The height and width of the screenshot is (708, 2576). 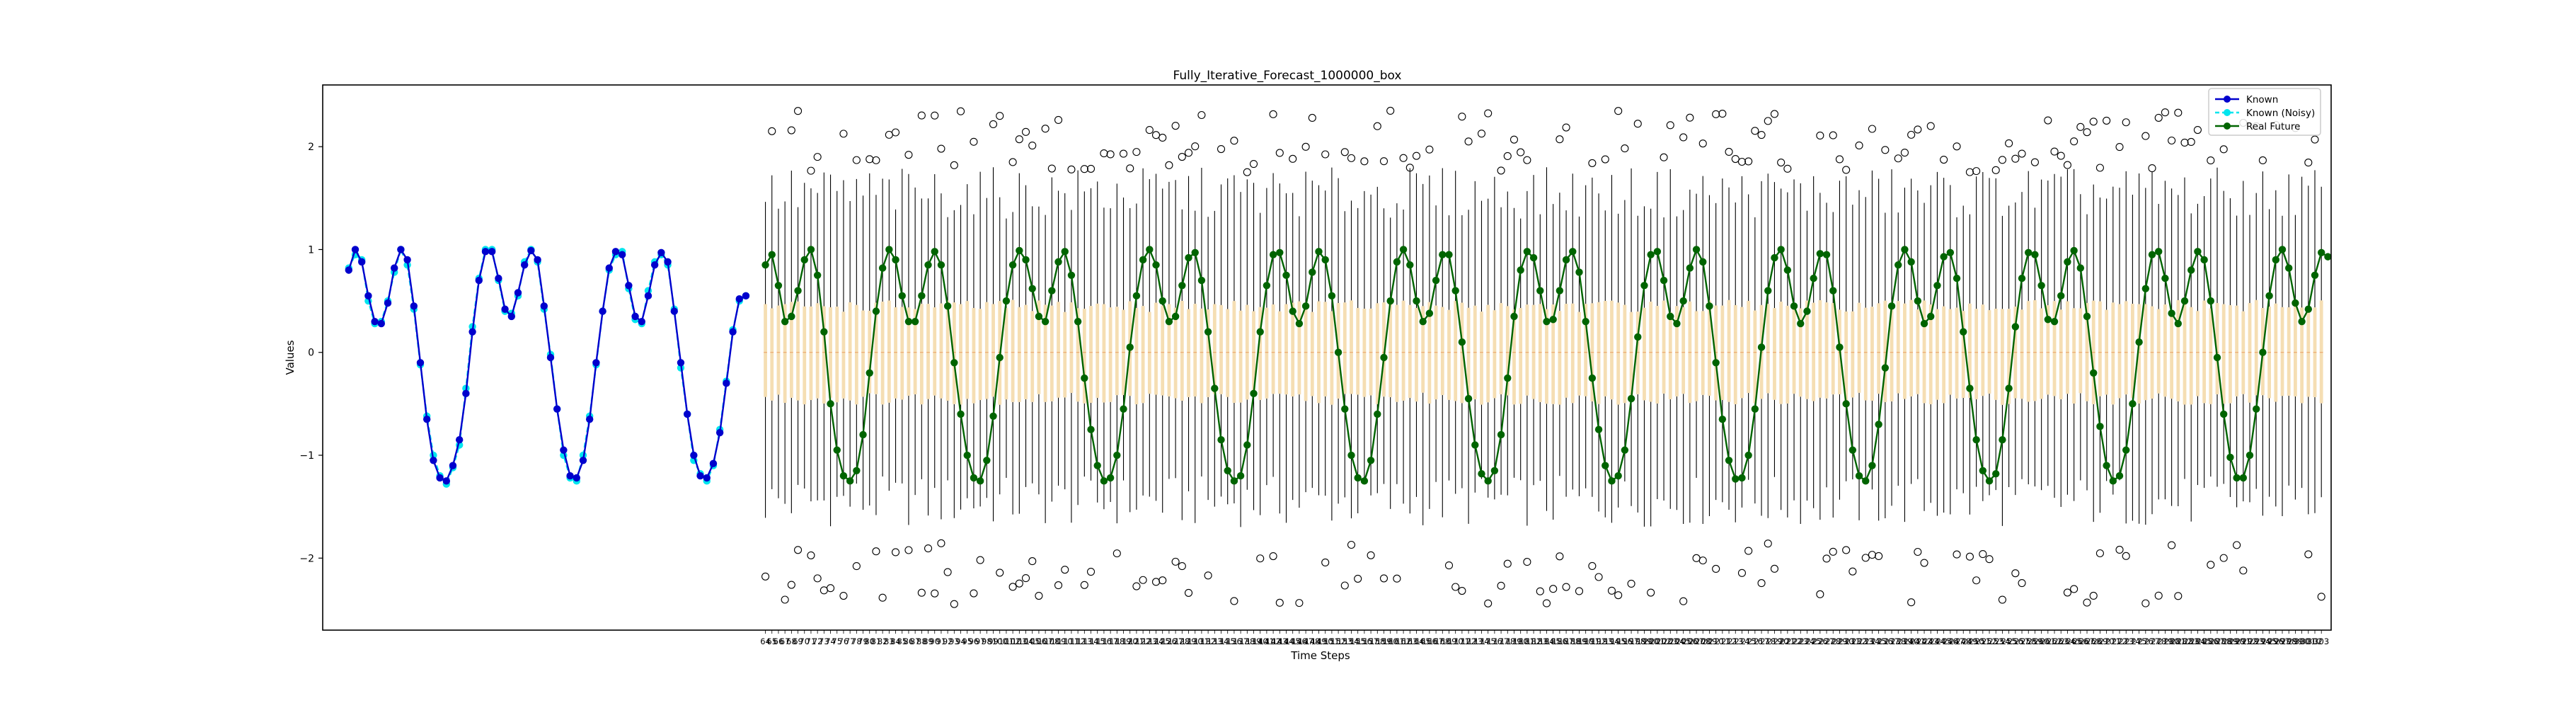 What do you see at coordinates (1658, 641) in the screenshot?
I see `x-tick-label: 201` at bounding box center [1658, 641].